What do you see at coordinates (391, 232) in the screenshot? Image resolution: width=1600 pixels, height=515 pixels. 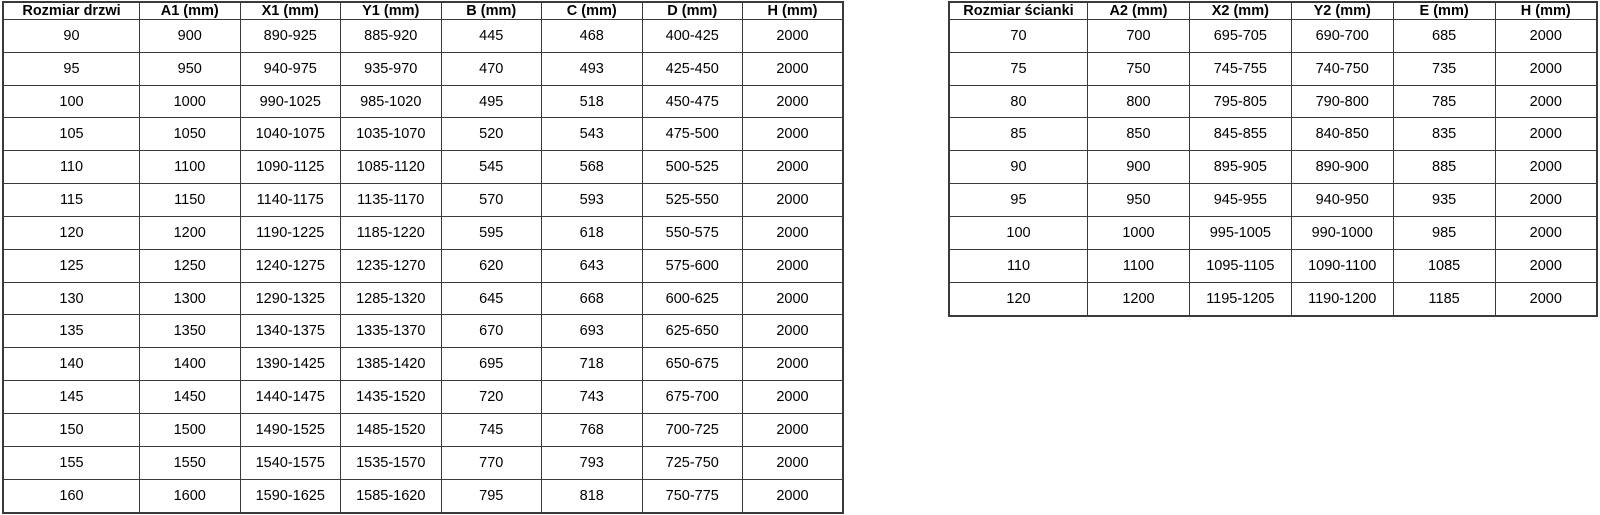 I see `table-cell: 1185-1220` at bounding box center [391, 232].